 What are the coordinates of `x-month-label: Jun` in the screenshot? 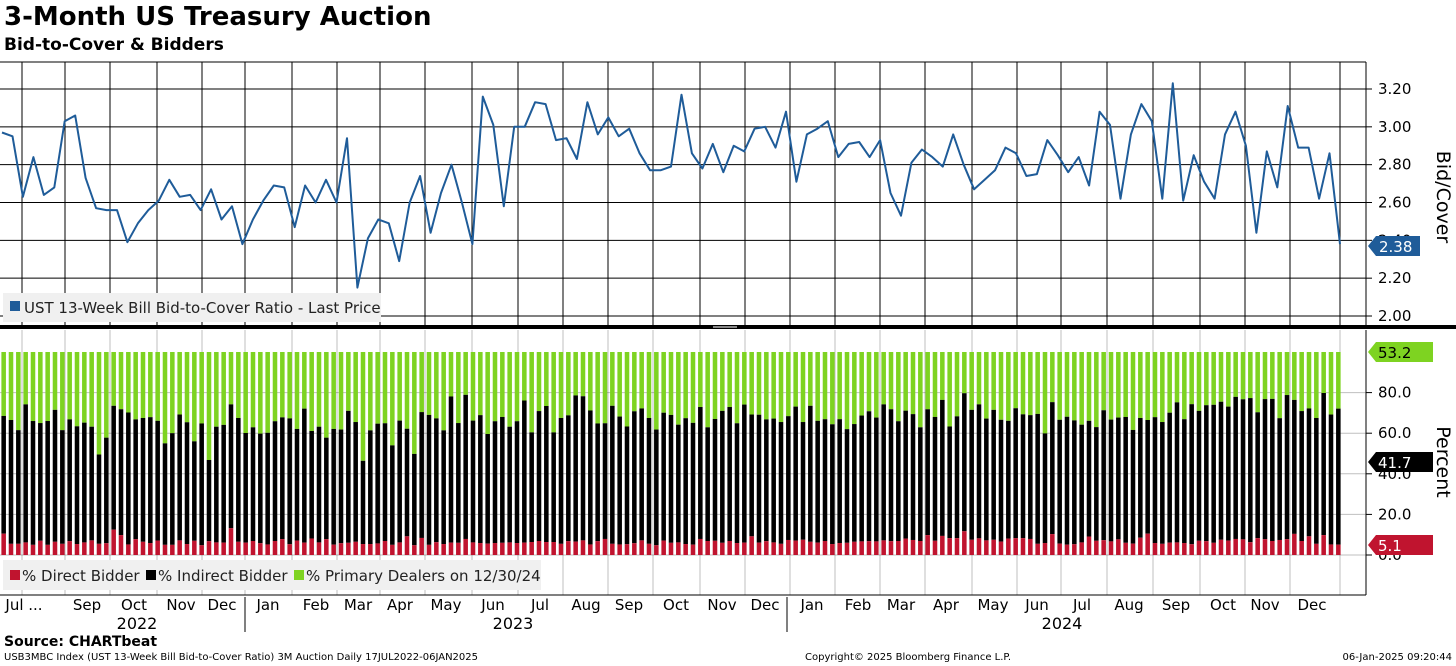 It's located at (1036, 605).